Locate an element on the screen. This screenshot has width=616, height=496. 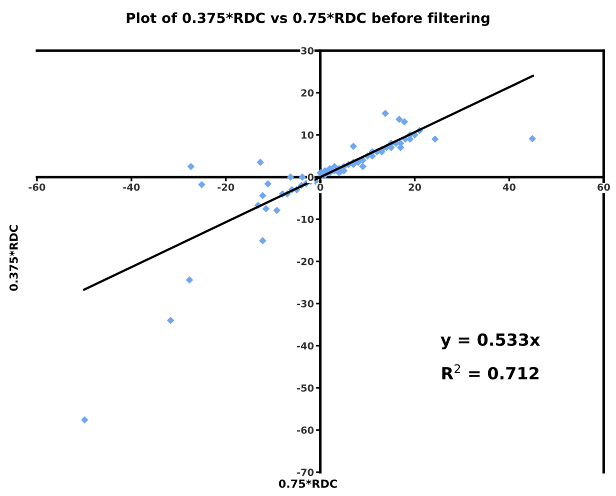
y-tick-label: -10 is located at coordinates (305, 220).